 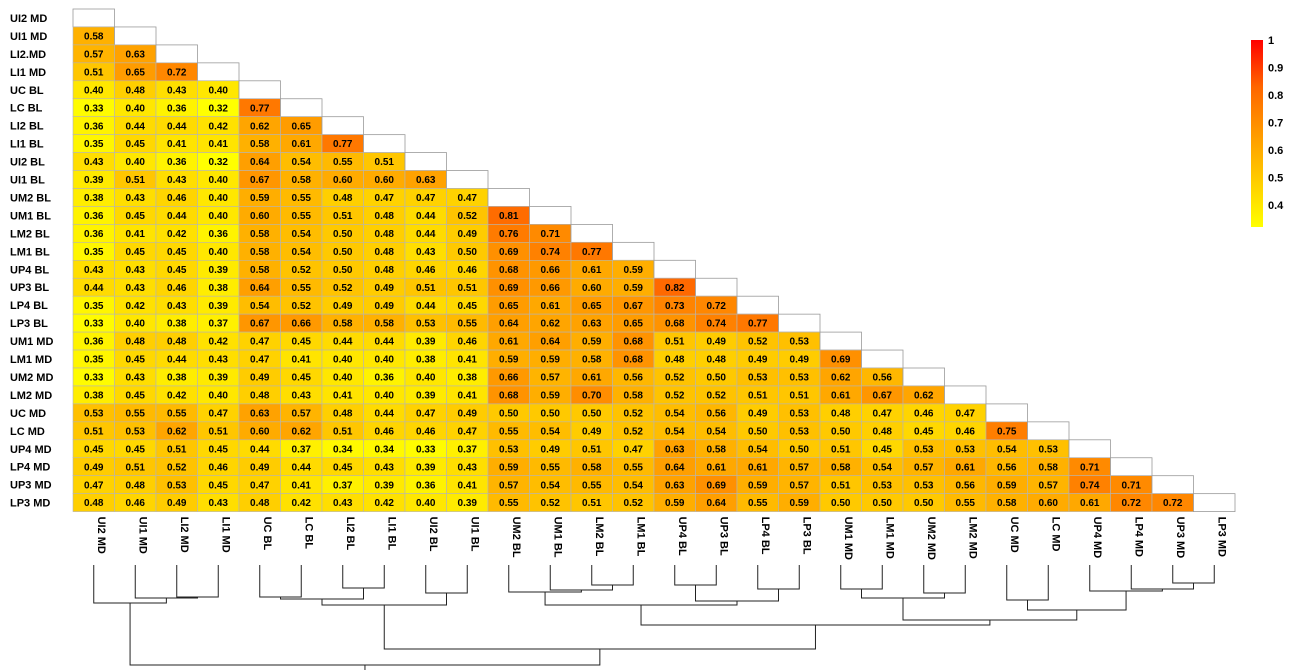 What do you see at coordinates (30, 252) in the screenshot?
I see `row-label: LM1 BL` at bounding box center [30, 252].